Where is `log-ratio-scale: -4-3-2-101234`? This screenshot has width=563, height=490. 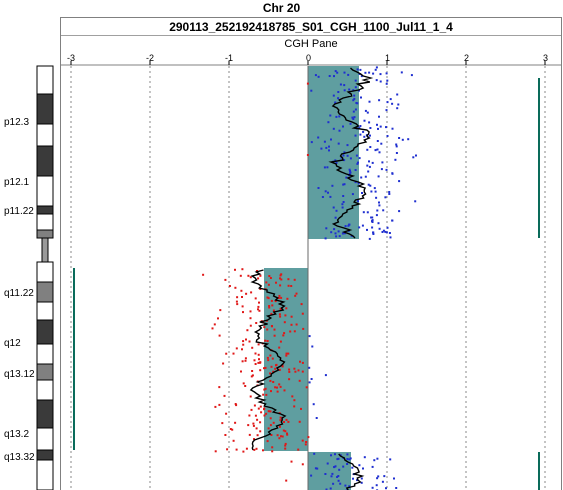
log-ratio-scale: -4-3-2-101234 is located at coordinates (311, 59).